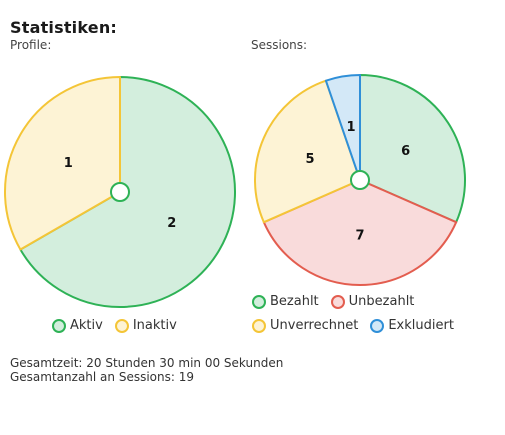 This screenshot has width=505, height=435. Describe the element at coordinates (64, 27) in the screenshot. I see `page-title: Statistiken:` at that location.